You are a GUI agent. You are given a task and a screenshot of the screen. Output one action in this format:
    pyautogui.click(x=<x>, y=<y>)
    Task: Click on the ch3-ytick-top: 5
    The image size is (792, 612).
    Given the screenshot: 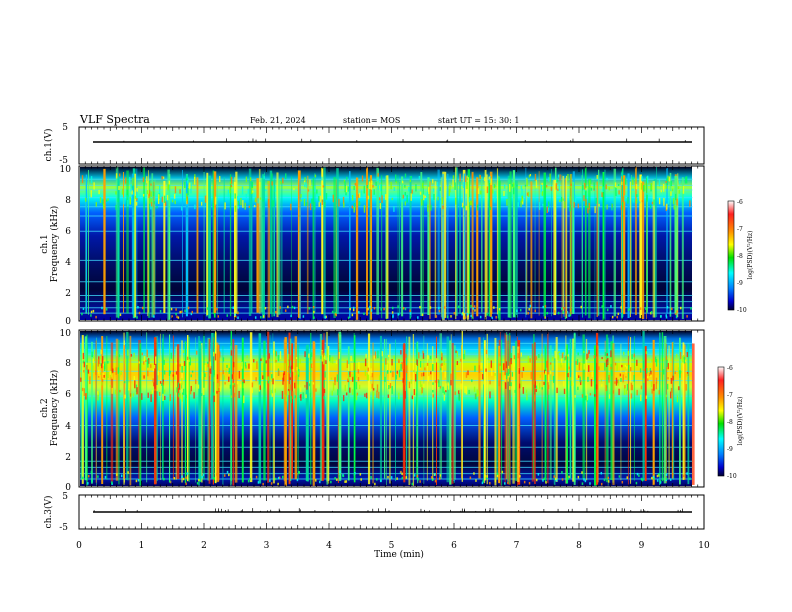 What is the action you would take?
    pyautogui.click(x=65, y=497)
    